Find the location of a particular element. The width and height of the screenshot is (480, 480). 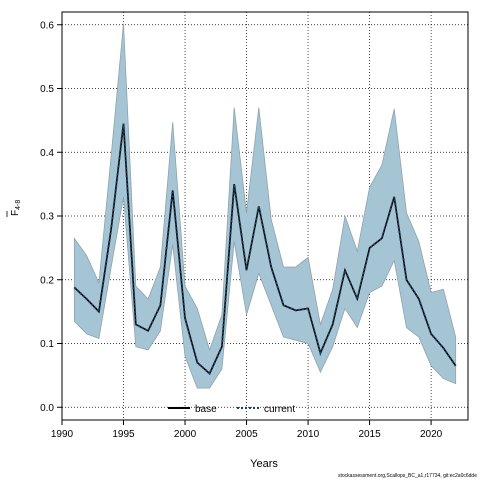

x-tick-label: 2010 is located at coordinates (308, 434).